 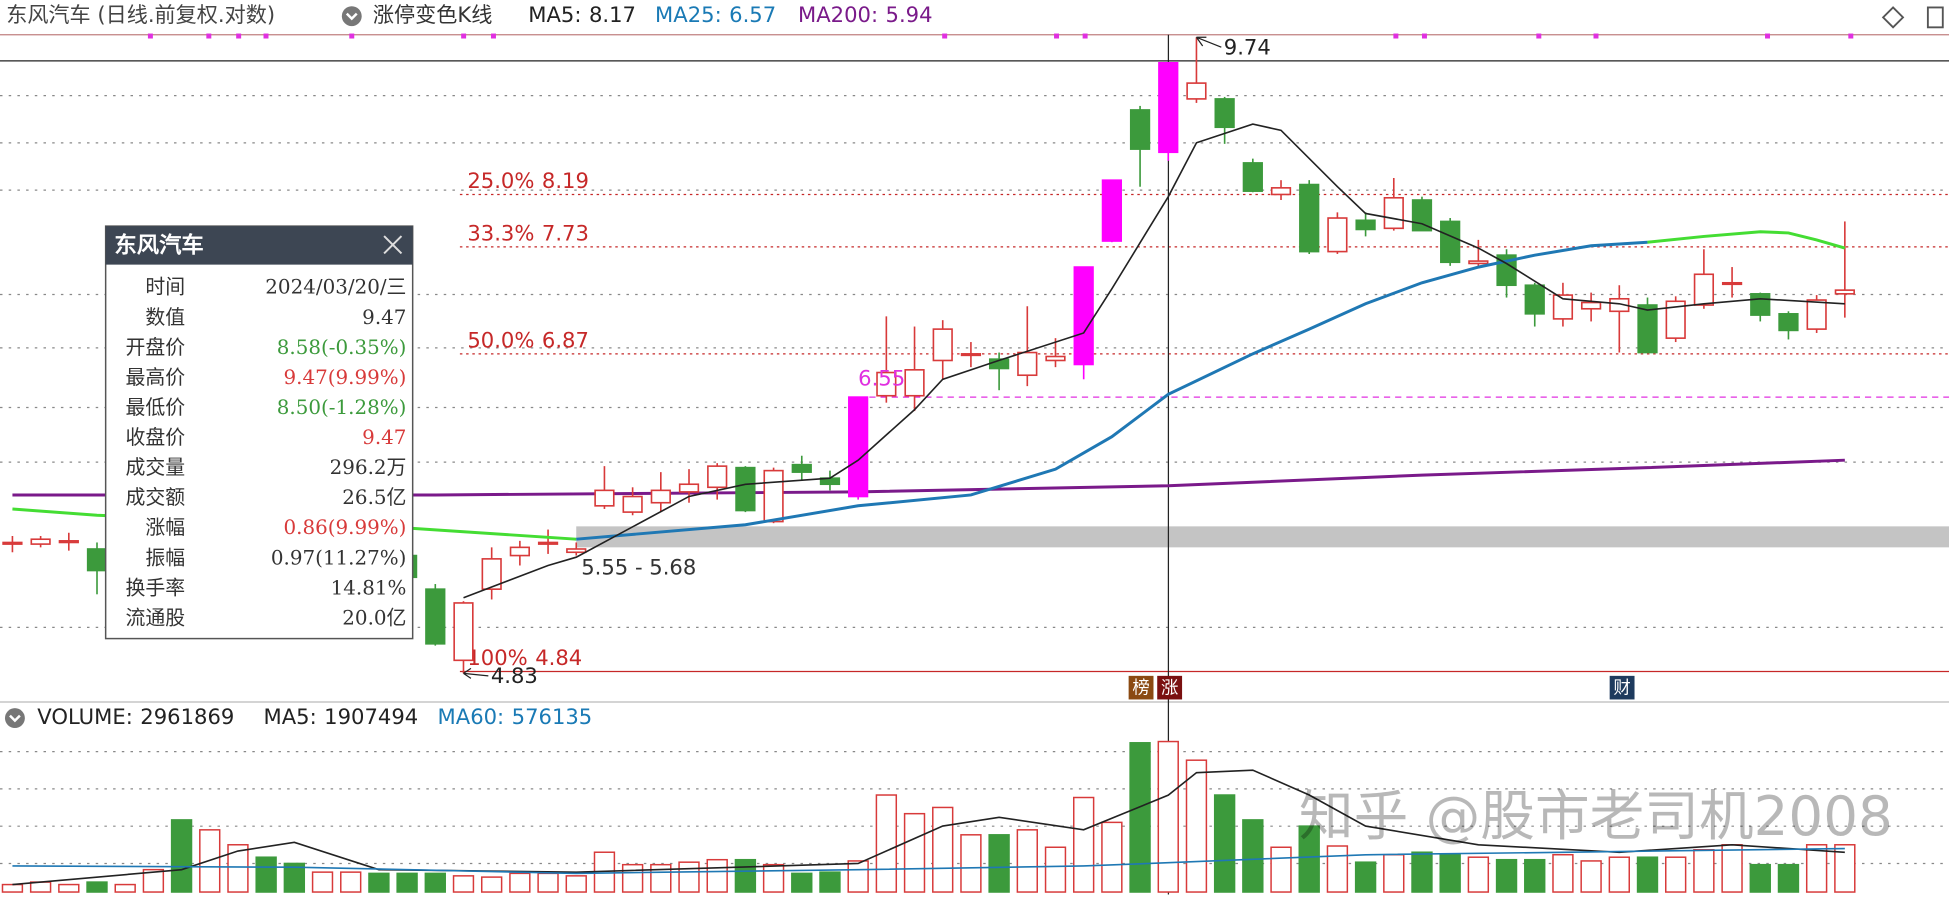 What do you see at coordinates (384, 437) in the screenshot?
I see `tooltip-value: 9.47` at bounding box center [384, 437].